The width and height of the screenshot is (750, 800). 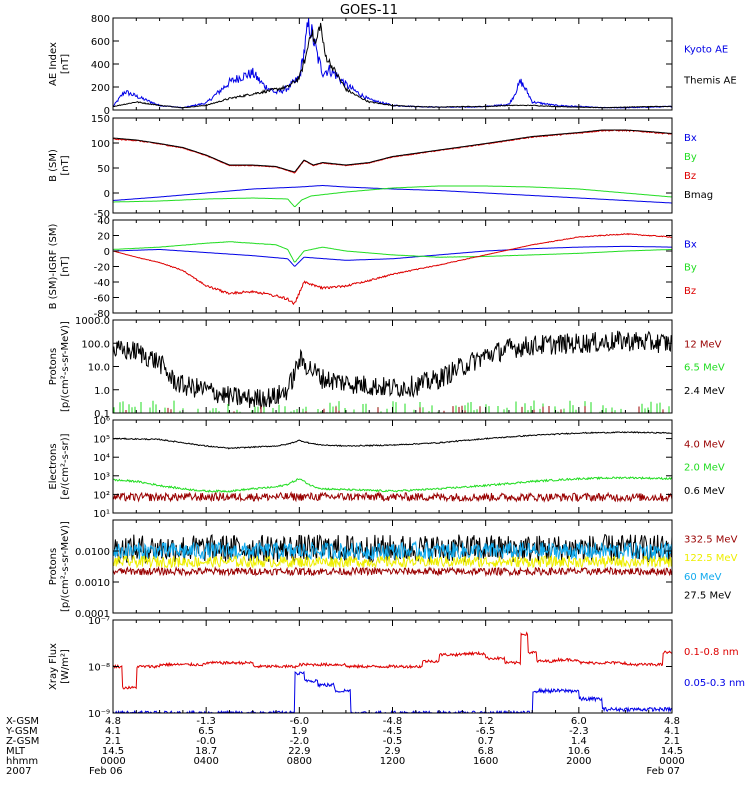 I want to click on legend-label: 0.05-0.3 nm, so click(x=714, y=683).